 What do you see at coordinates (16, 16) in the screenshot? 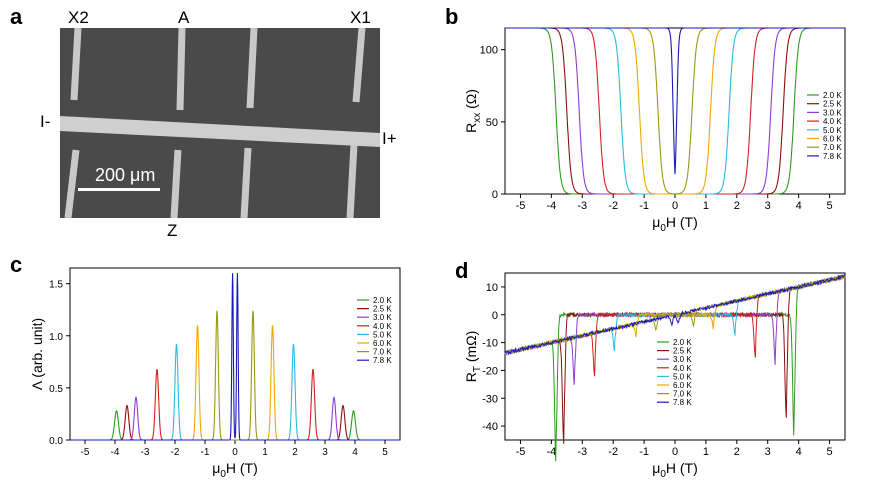
I see `panel-label-a: a` at bounding box center [16, 16].